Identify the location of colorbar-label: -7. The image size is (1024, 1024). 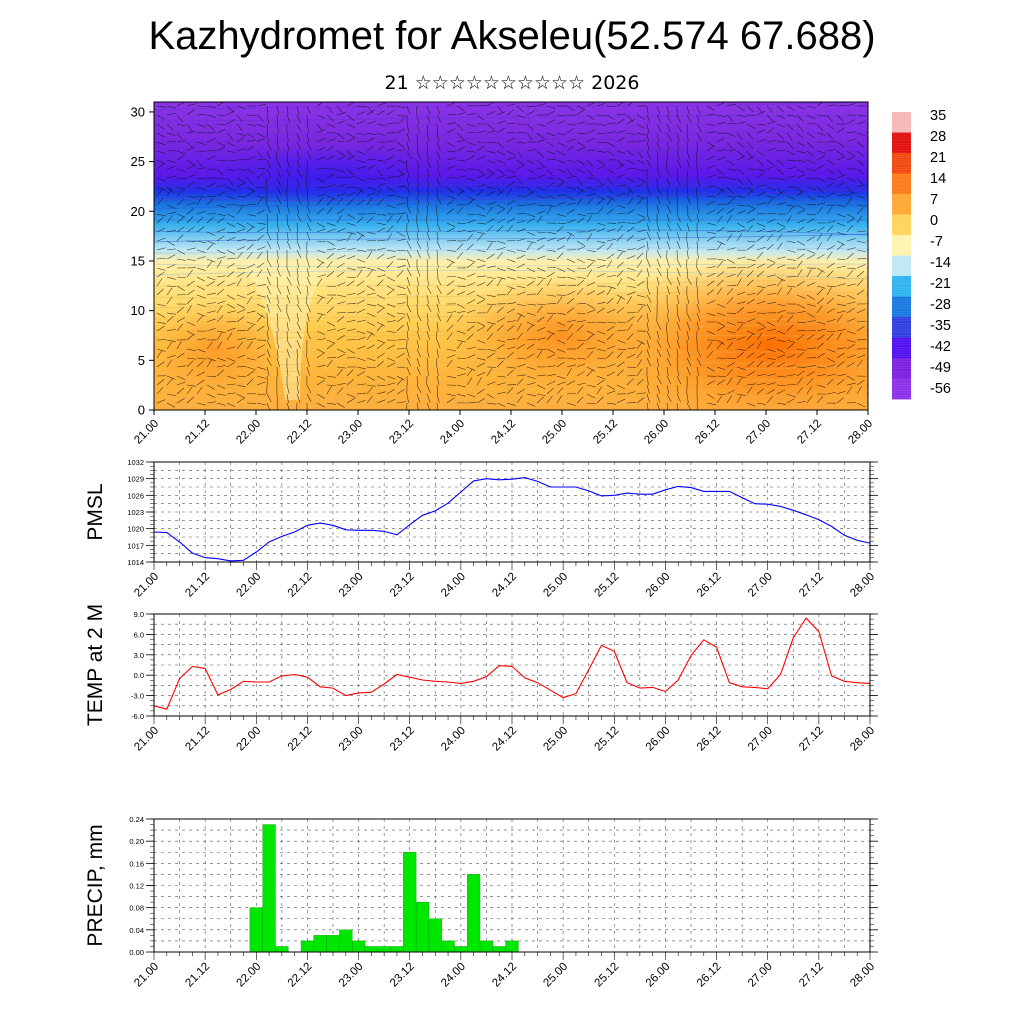
(936, 242).